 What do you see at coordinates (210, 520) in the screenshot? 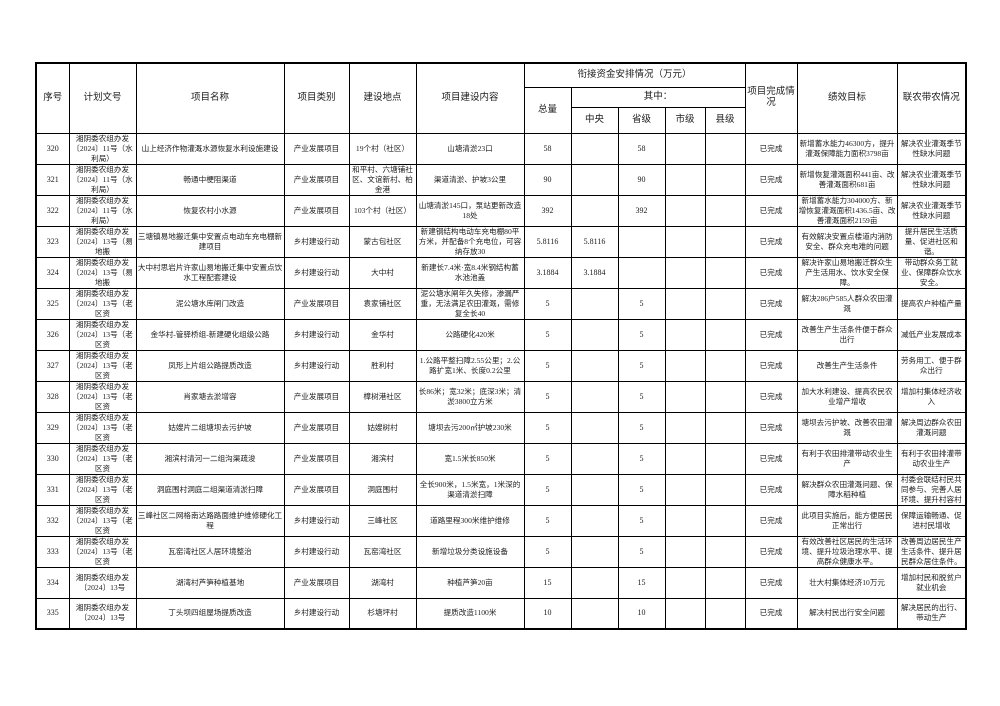
I see `cell-name: 三峰社区二网格南达路路面维护维修硬化工程` at bounding box center [210, 520].